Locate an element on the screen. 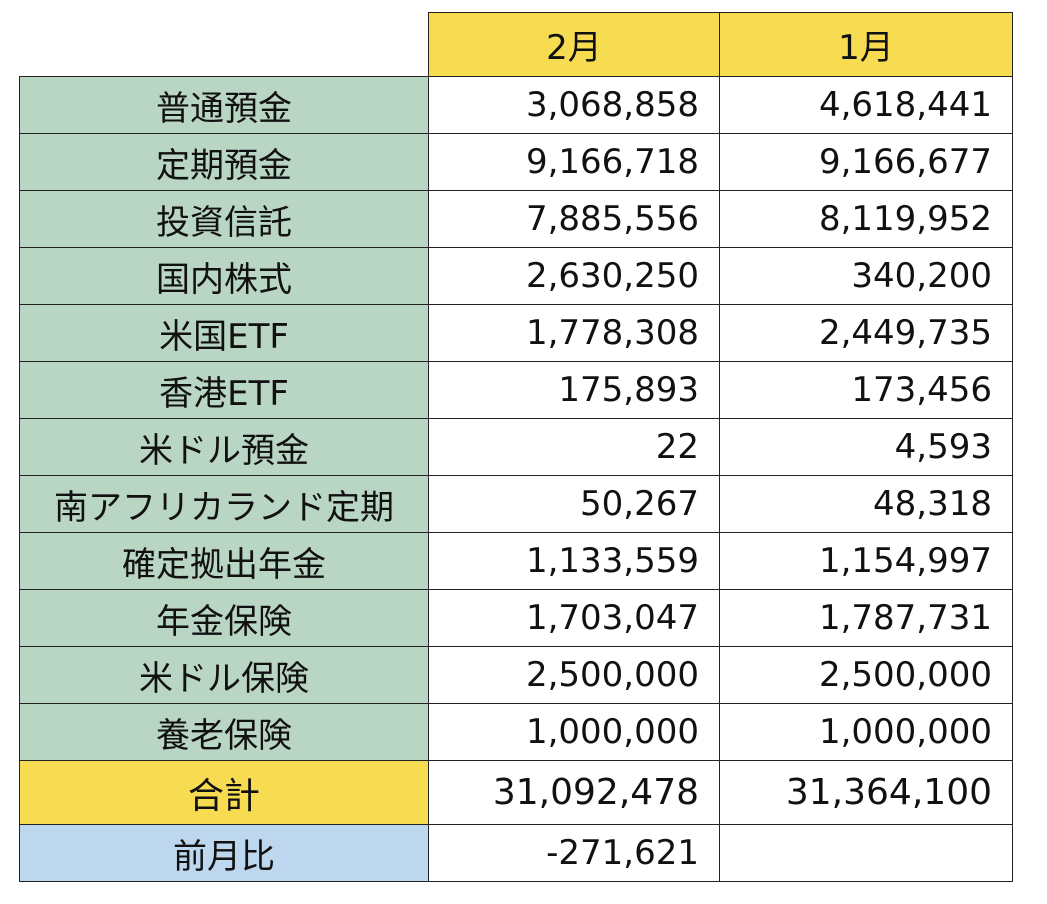 The image size is (1047, 904). table-row: 米ドル保険 2,500,000 2,500,000 is located at coordinates (516, 675).